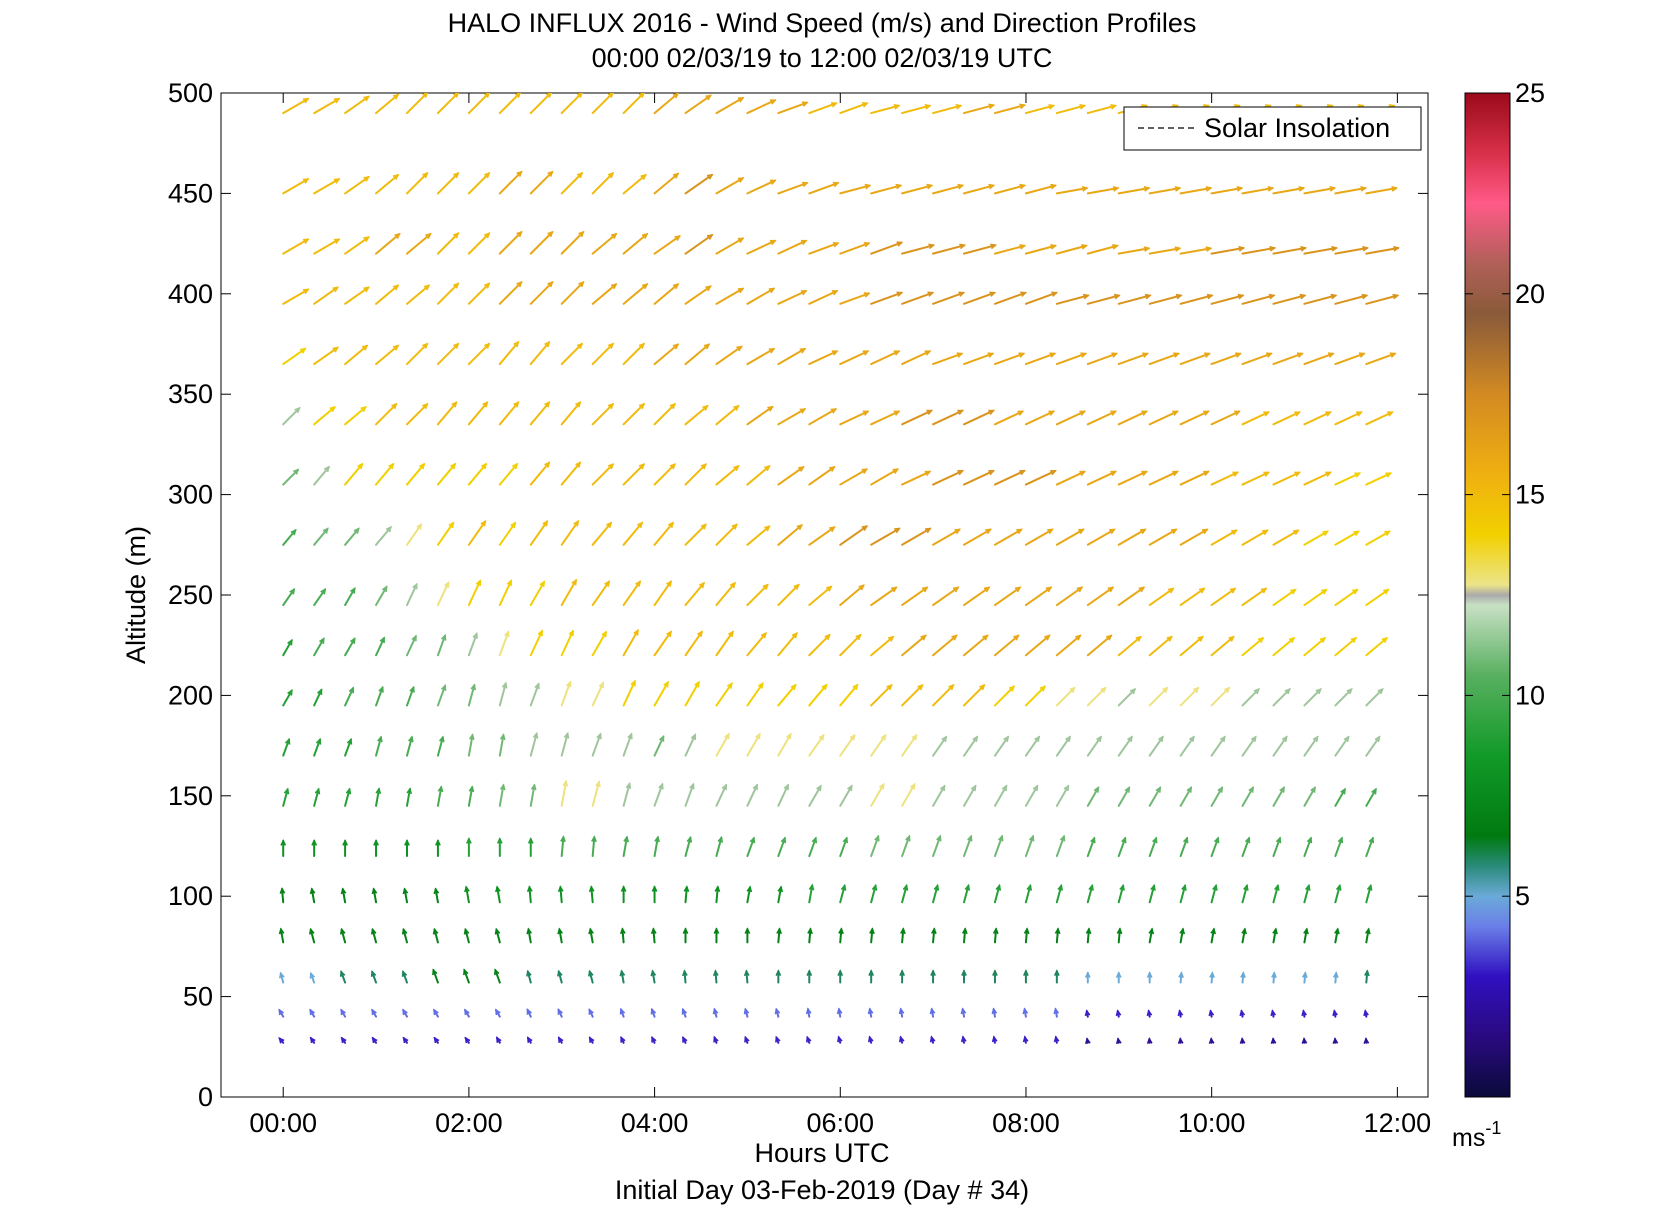 The image size is (1679, 1216). What do you see at coordinates (190, 394) in the screenshot?
I see `y-tick-label: 350` at bounding box center [190, 394].